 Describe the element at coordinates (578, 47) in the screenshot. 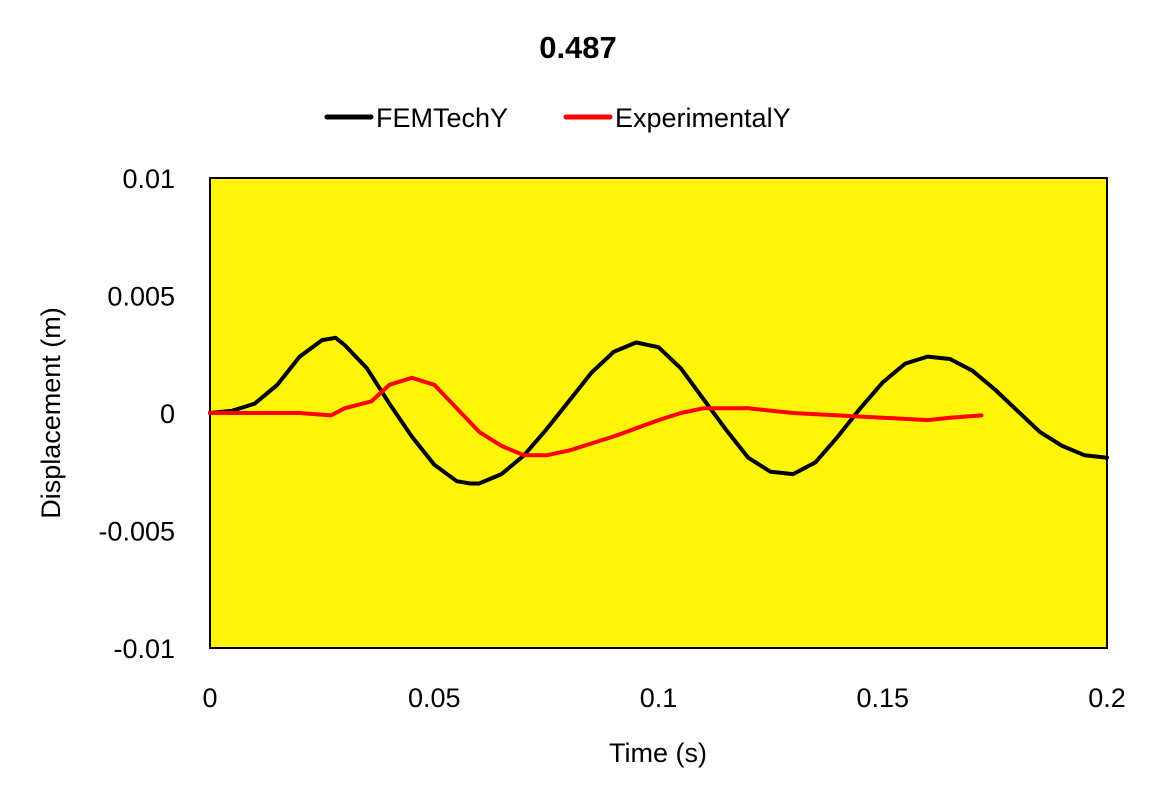

I see `chart-title: 0.487` at that location.